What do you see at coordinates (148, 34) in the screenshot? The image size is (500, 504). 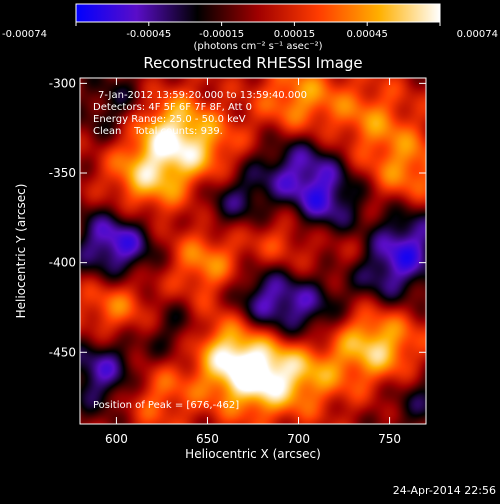 I see `colorbar-tick-label: -0.00045` at bounding box center [148, 34].